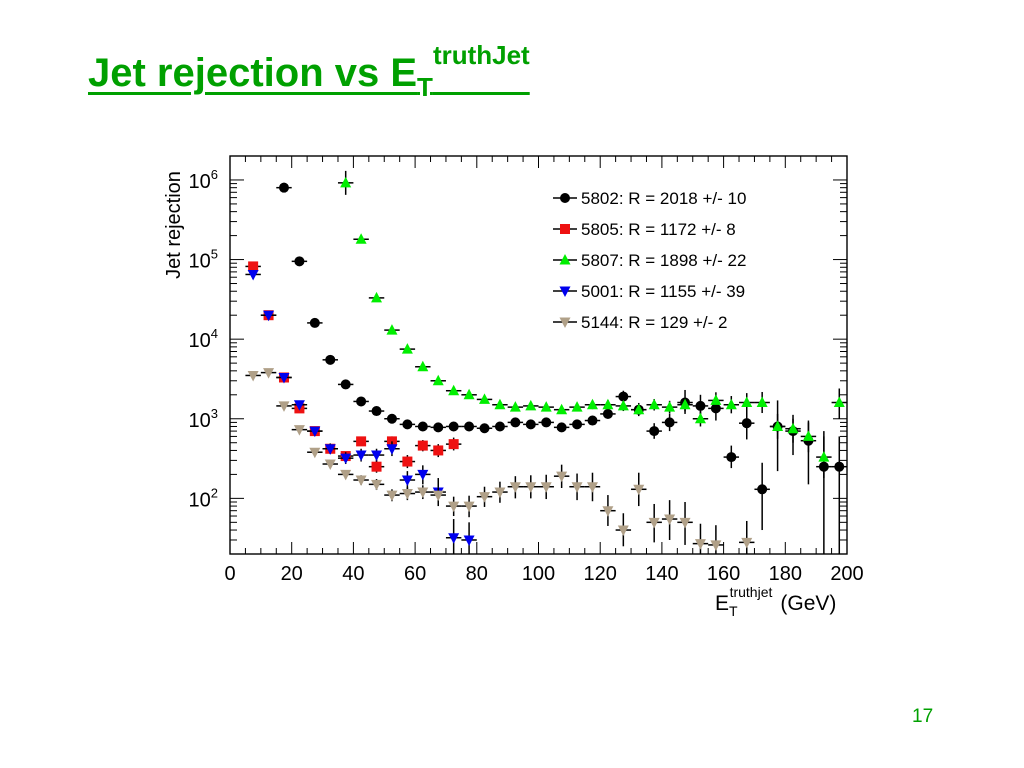 The image size is (1024, 768). Describe the element at coordinates (353, 574) in the screenshot. I see `x-tick-label: 40` at that location.